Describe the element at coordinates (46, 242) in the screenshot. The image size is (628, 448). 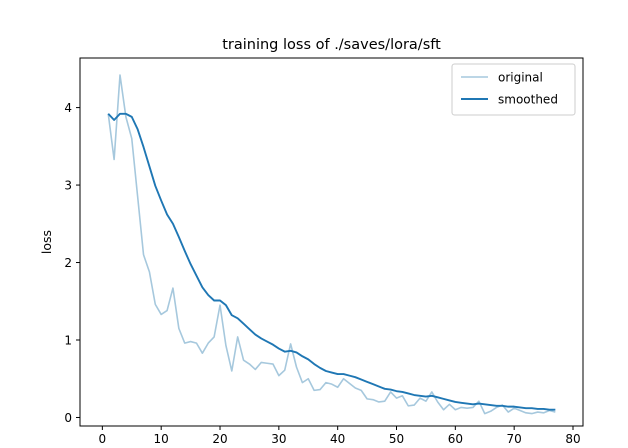
I see `y-axis-label: loss` at that location.